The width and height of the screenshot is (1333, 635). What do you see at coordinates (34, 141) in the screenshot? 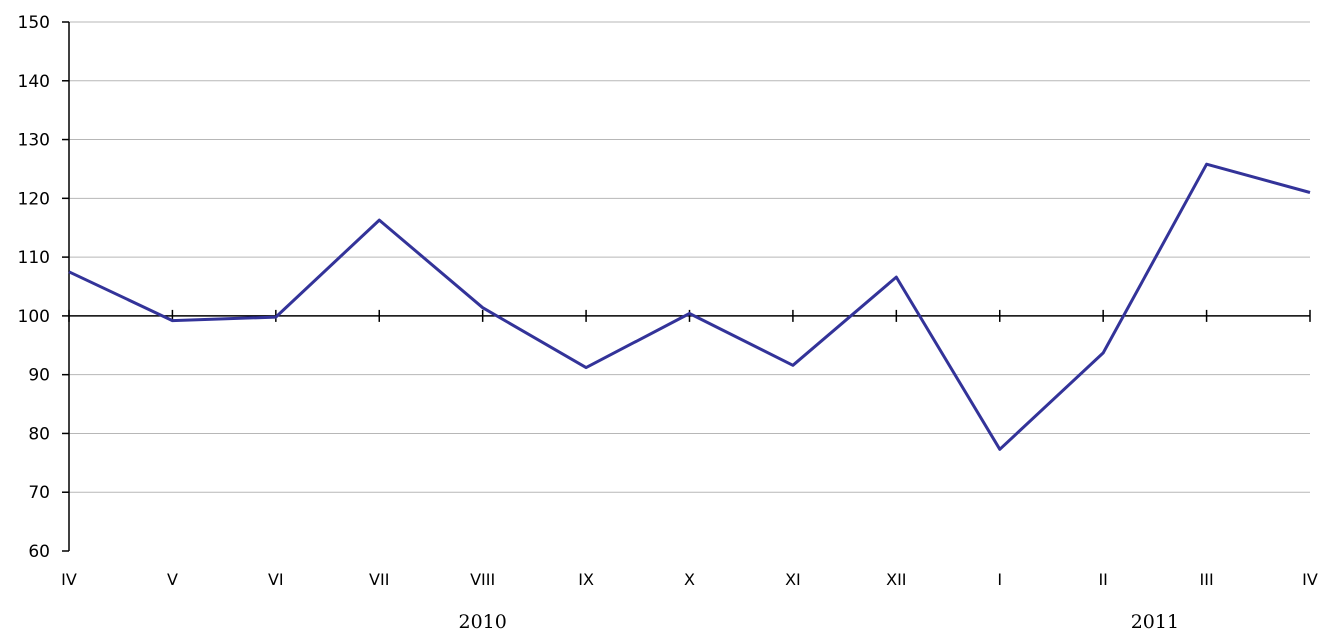
I see `y-tick-label-130: 130` at bounding box center [34, 141].